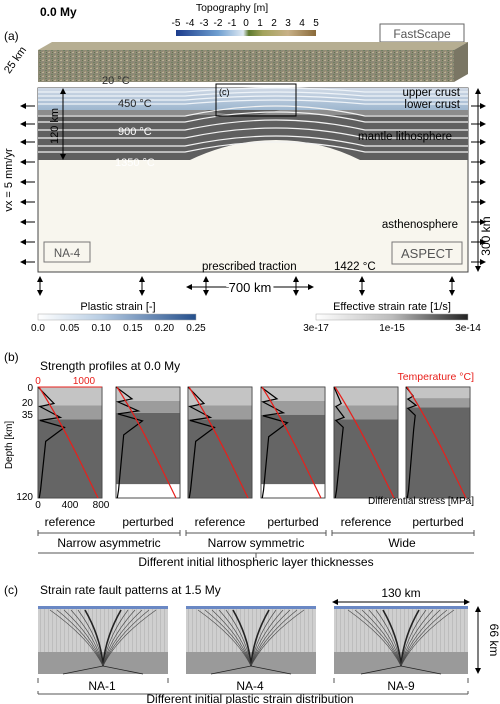 Image resolution: width=500 pixels, height=704 pixels. I want to click on strain-rate-ticks: 3e-17 1e-15 3e-14, so click(392, 328).